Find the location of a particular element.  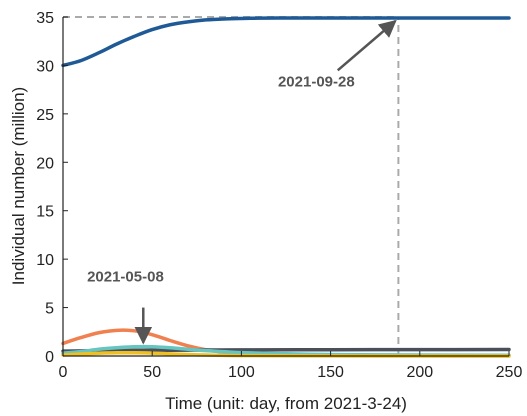

annotation-arrow is located at coordinates (366, 45).